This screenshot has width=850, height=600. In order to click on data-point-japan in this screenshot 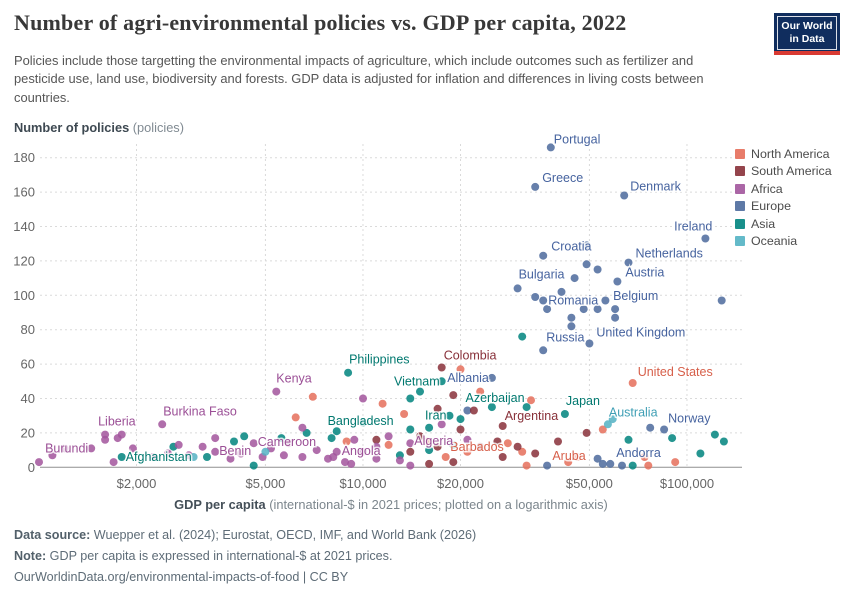, I will do `click(564, 414)`.